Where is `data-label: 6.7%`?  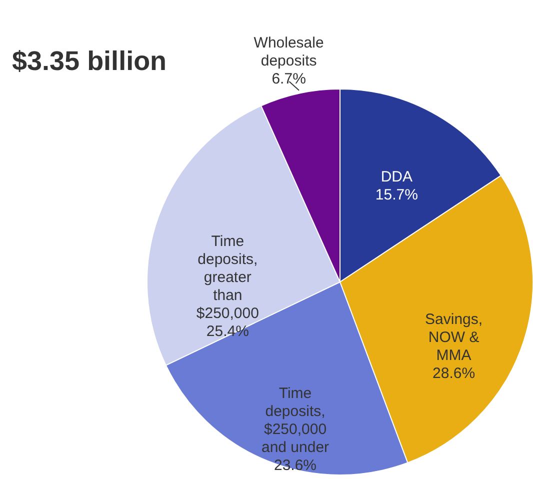 data-label: 6.7% is located at coordinates (289, 79).